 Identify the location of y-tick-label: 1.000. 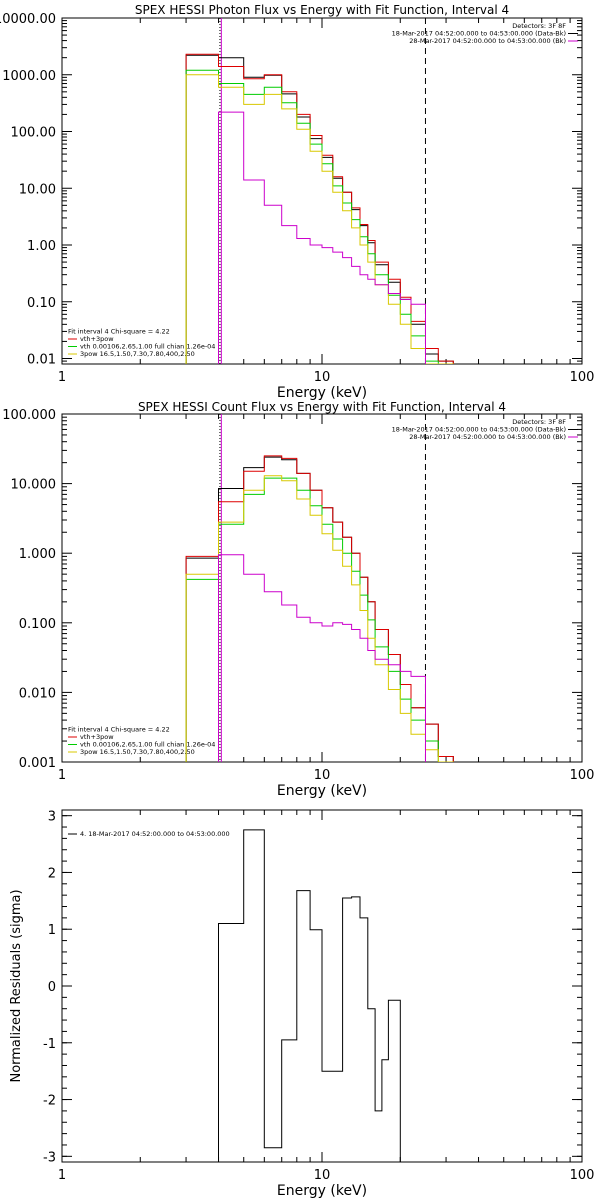
(37, 554).